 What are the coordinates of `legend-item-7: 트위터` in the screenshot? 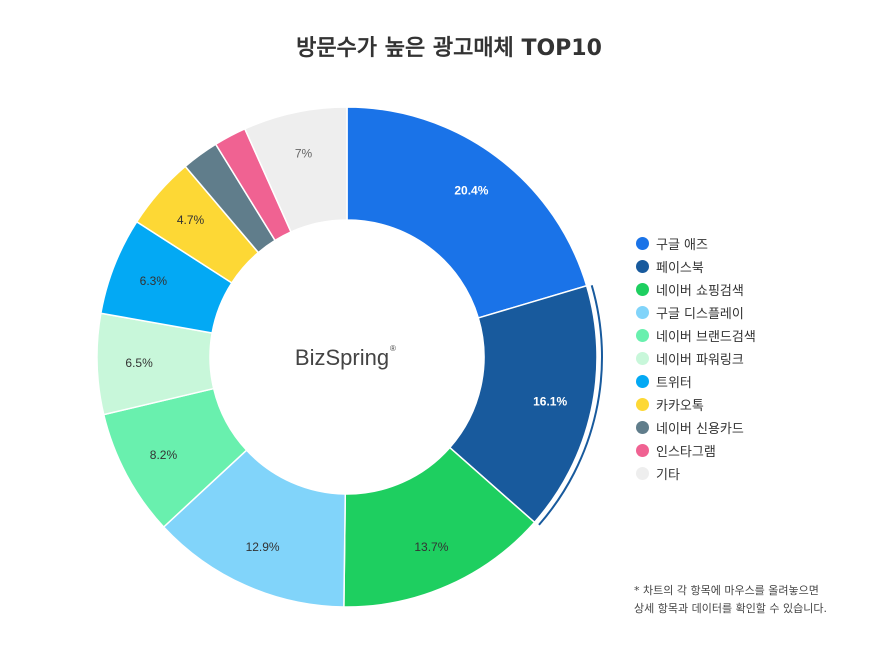 It's located at (696, 381).